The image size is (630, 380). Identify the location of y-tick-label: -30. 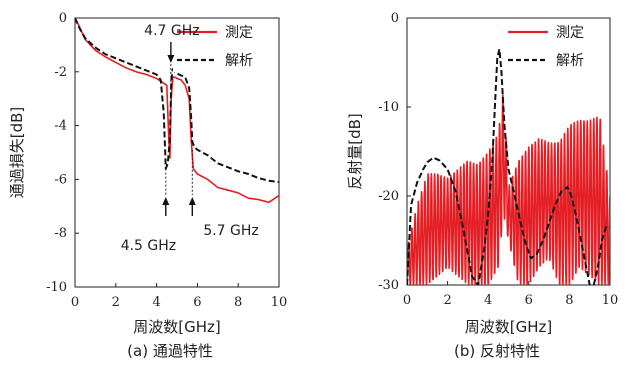
(388, 285).